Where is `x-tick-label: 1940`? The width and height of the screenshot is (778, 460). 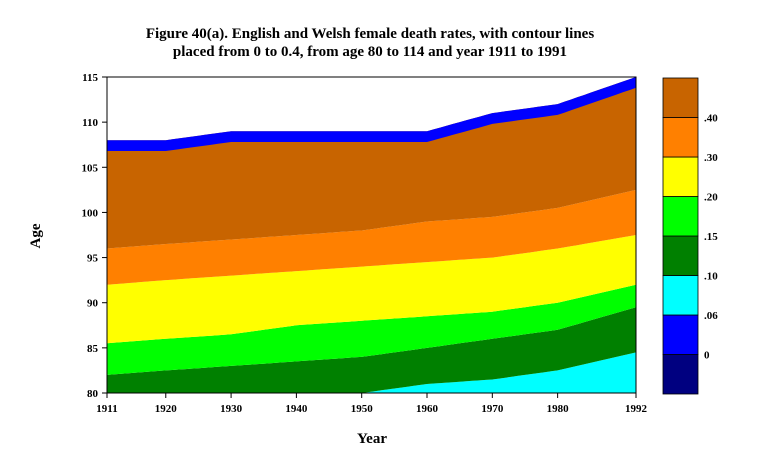
x-tick-label: 1940 is located at coordinates (296, 409).